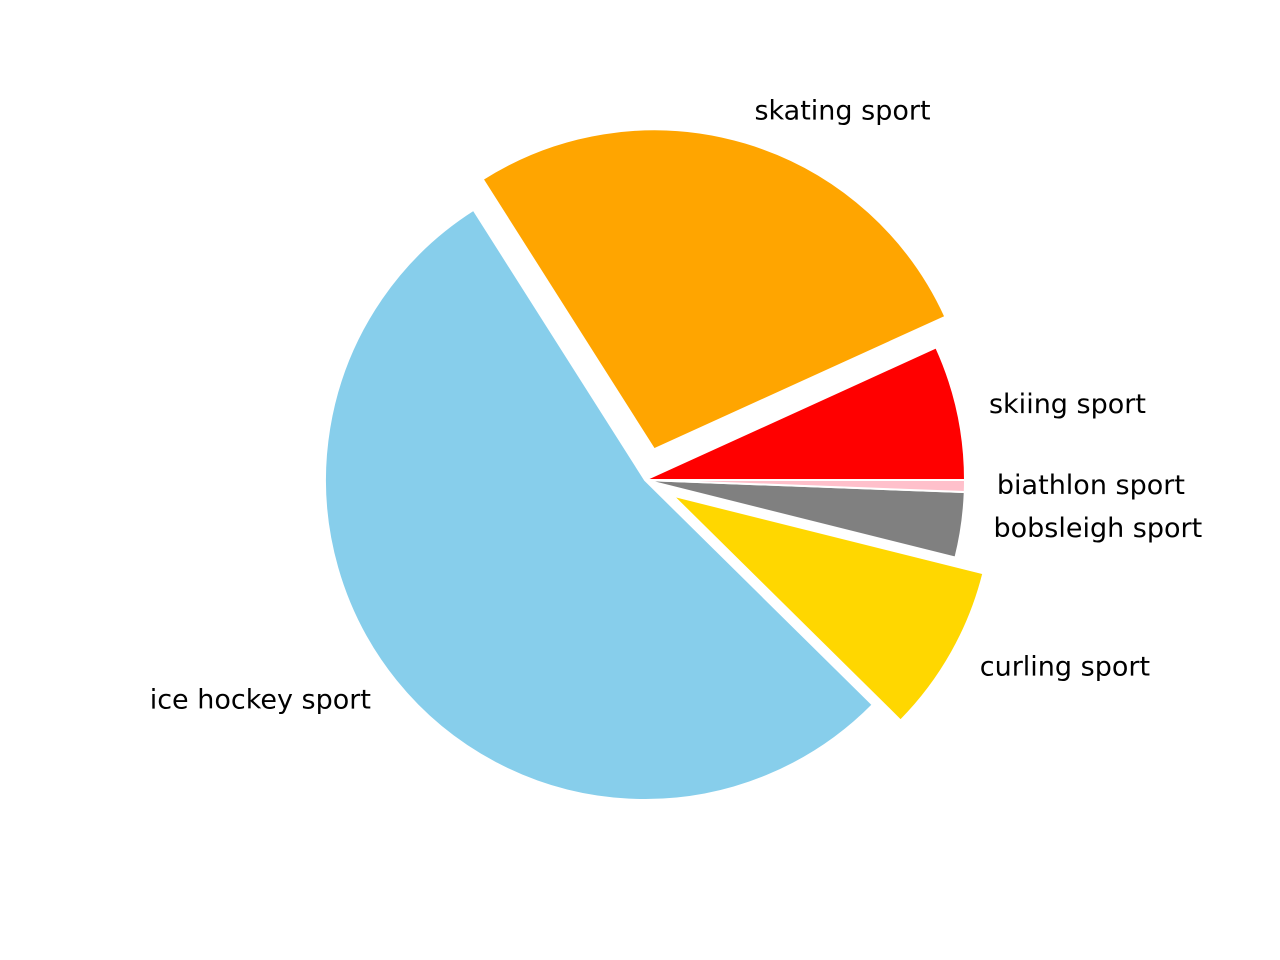  What do you see at coordinates (1065, 667) in the screenshot?
I see `label-curling-sport: curling sport` at bounding box center [1065, 667].